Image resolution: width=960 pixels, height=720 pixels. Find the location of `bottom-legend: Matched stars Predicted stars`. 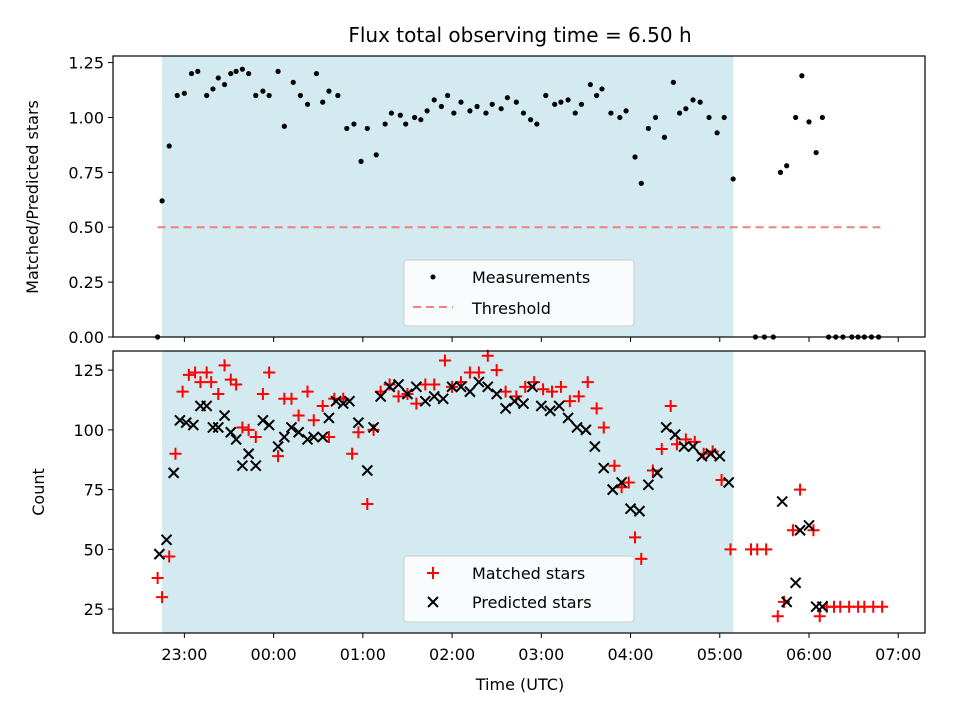

bottom-legend: Matched stars Predicted stars is located at coordinates (519, 589).